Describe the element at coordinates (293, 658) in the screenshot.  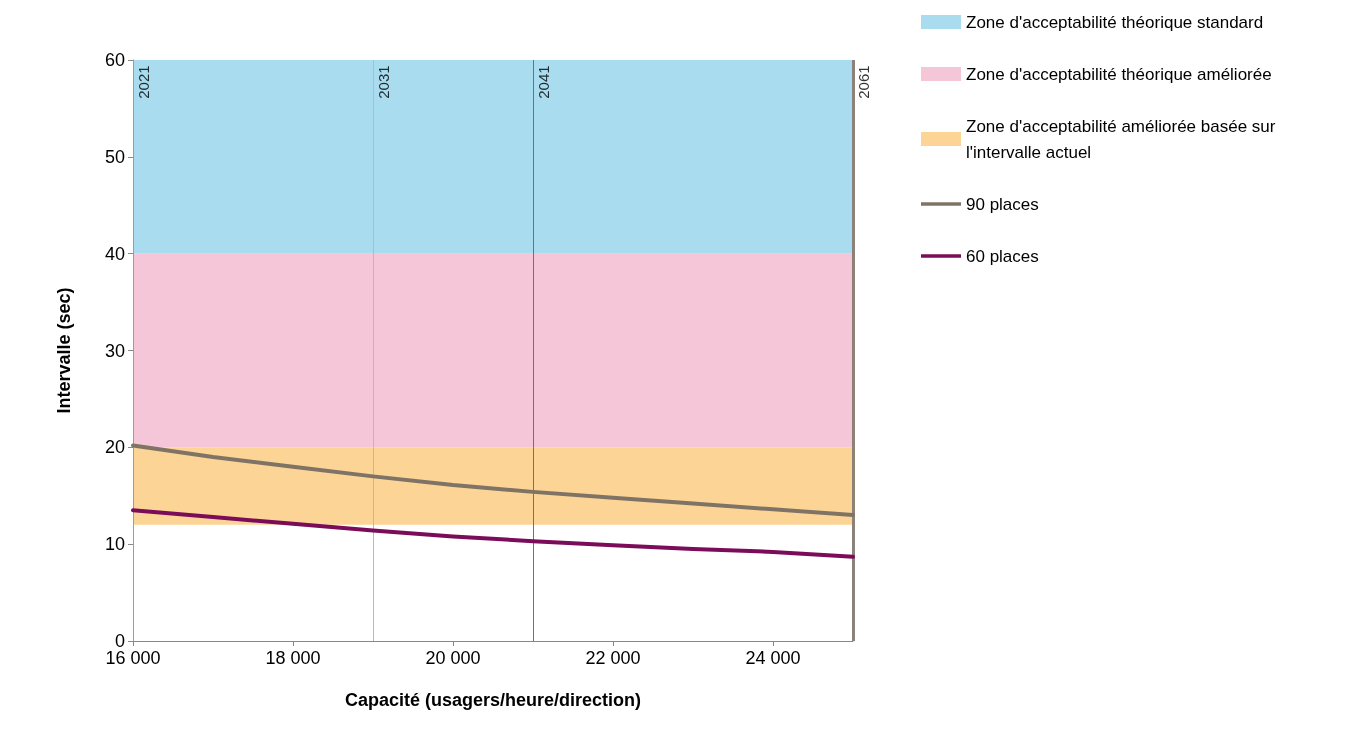
I see `x-tick-label: 18 000` at that location.